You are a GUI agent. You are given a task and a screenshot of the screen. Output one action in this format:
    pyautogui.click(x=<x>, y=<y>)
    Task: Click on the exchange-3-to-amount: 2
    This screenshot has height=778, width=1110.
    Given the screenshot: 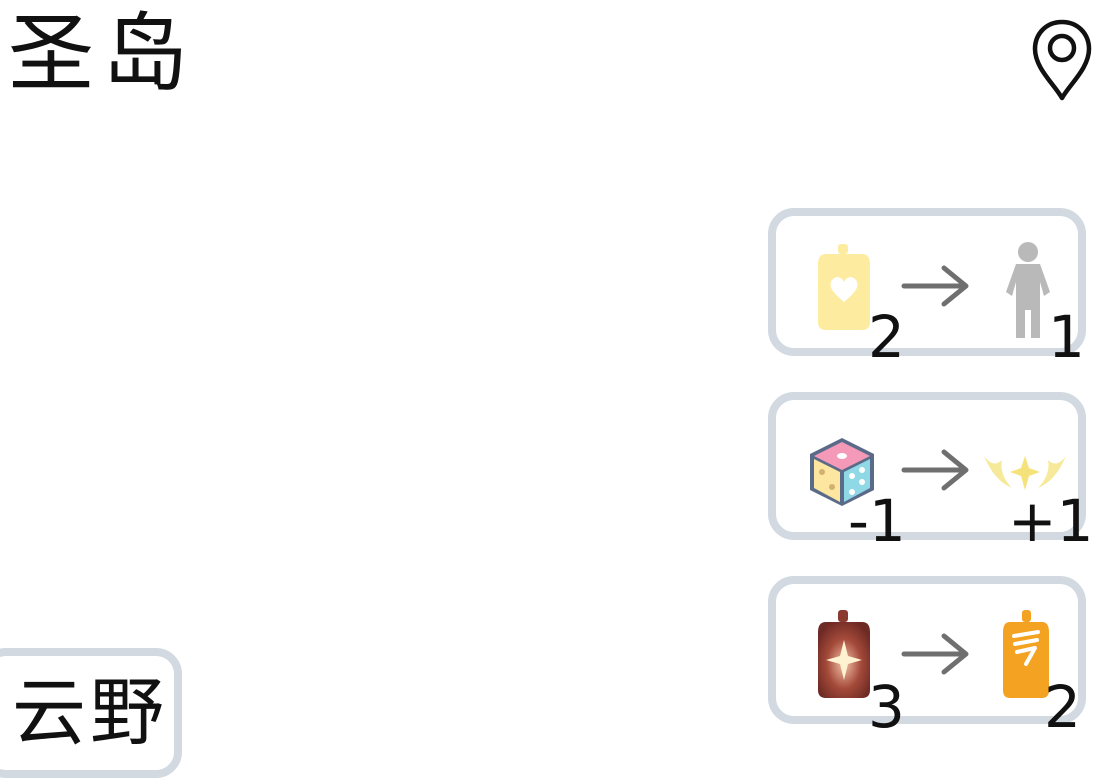 What is the action you would take?
    pyautogui.click(x=1062, y=707)
    